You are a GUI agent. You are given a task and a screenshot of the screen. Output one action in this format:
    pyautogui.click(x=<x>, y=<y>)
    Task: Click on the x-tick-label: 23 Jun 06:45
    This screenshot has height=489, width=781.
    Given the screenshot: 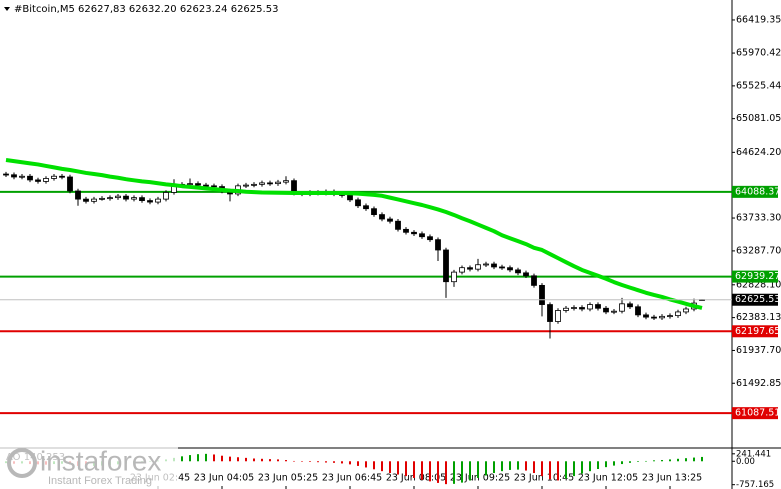 What is the action you would take?
    pyautogui.click(x=352, y=478)
    